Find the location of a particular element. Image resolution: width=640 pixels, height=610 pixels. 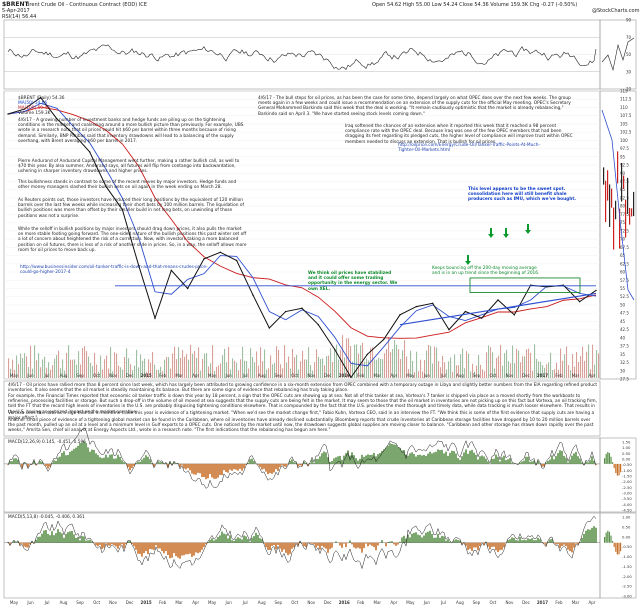

price-tick-label: 110 is located at coordinates (624, 107).